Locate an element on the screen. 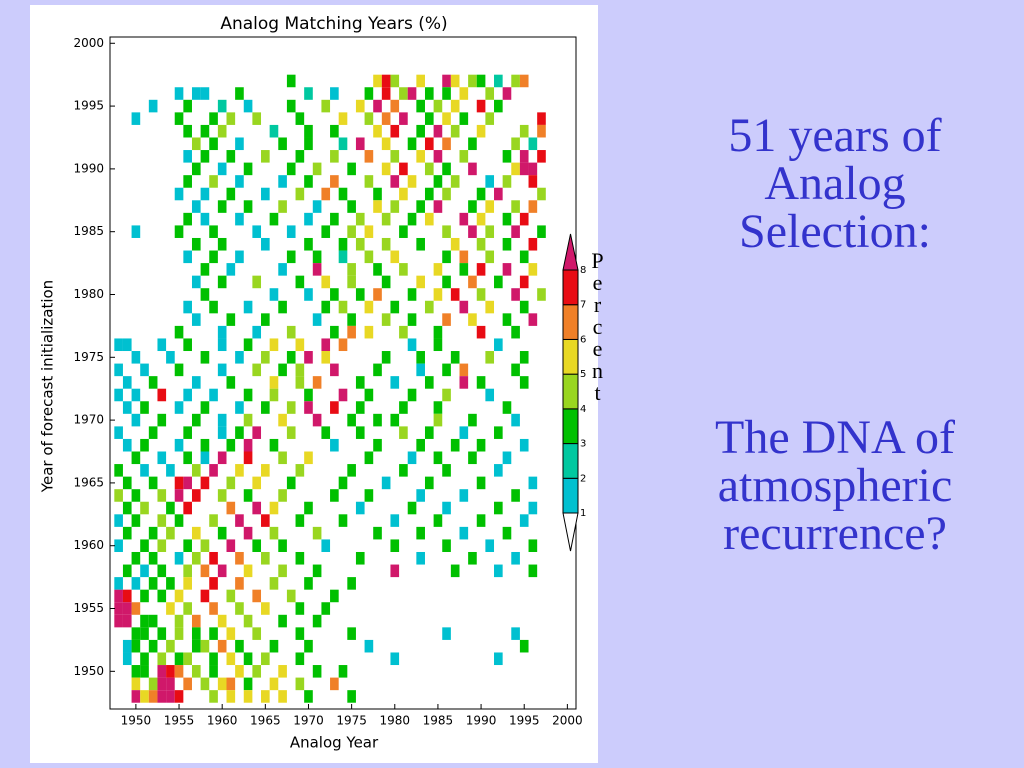  x-tick-label: 1955 is located at coordinates (179, 721).